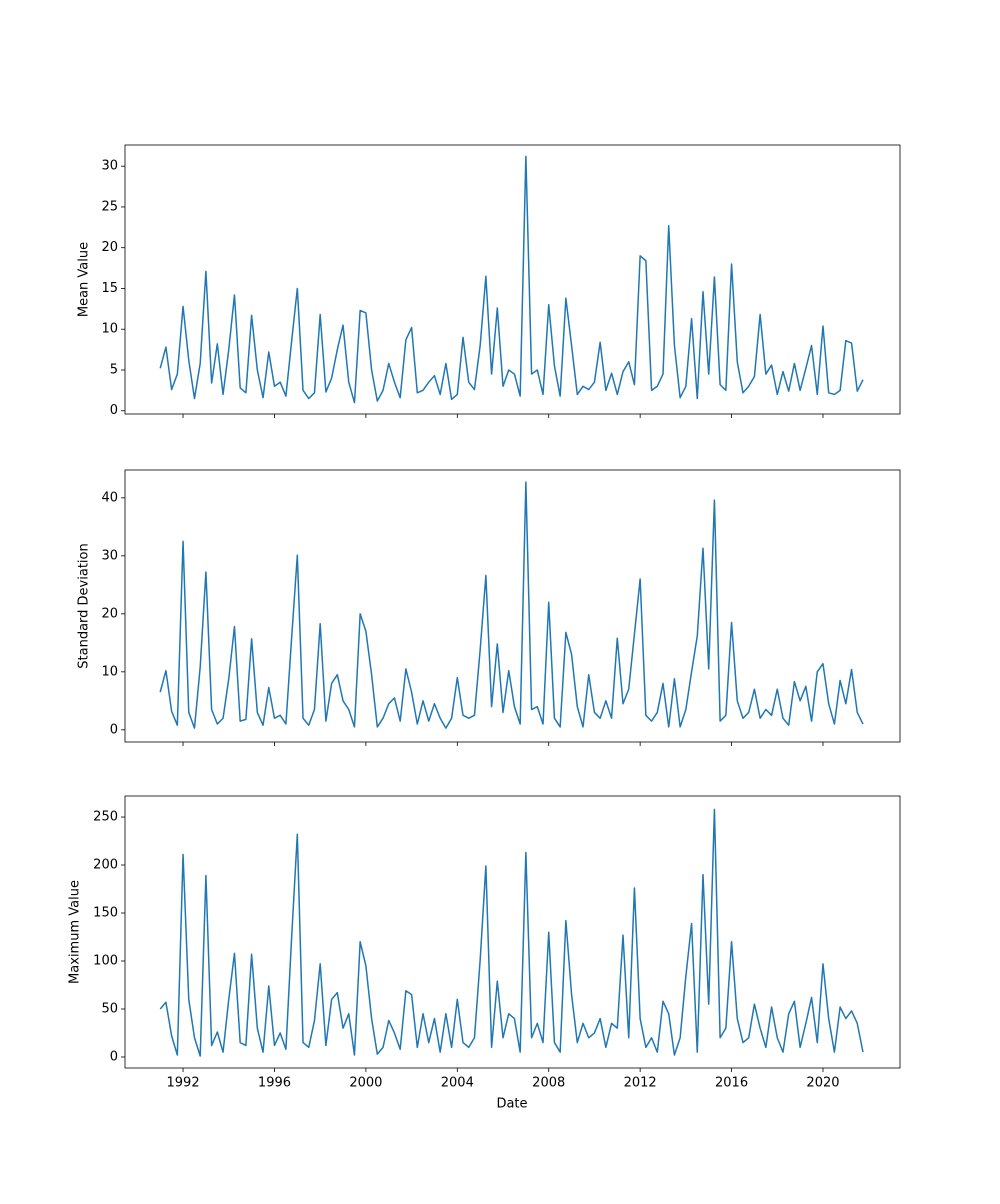  I want to click on y-tick-label: 15, so click(109, 288).